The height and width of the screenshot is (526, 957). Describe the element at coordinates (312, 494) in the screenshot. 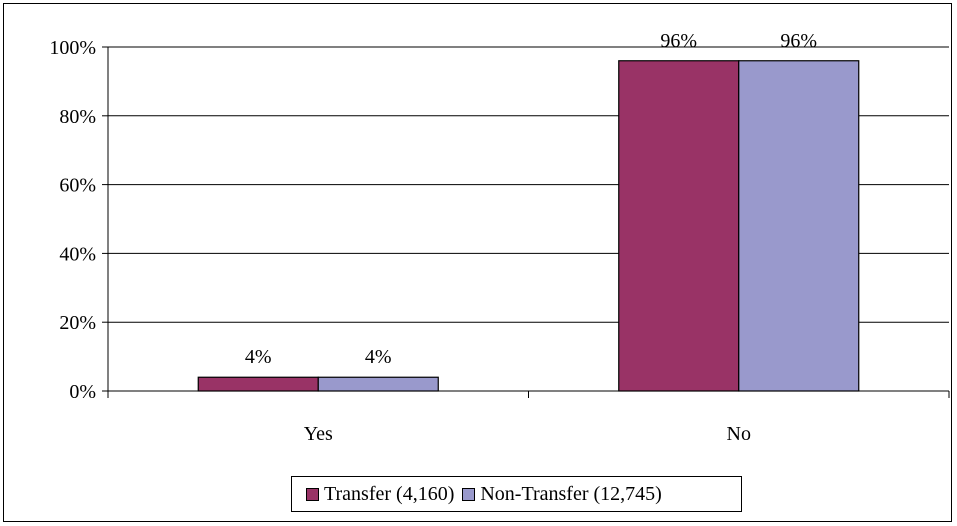

I see `legend-swatch-transfer` at that location.